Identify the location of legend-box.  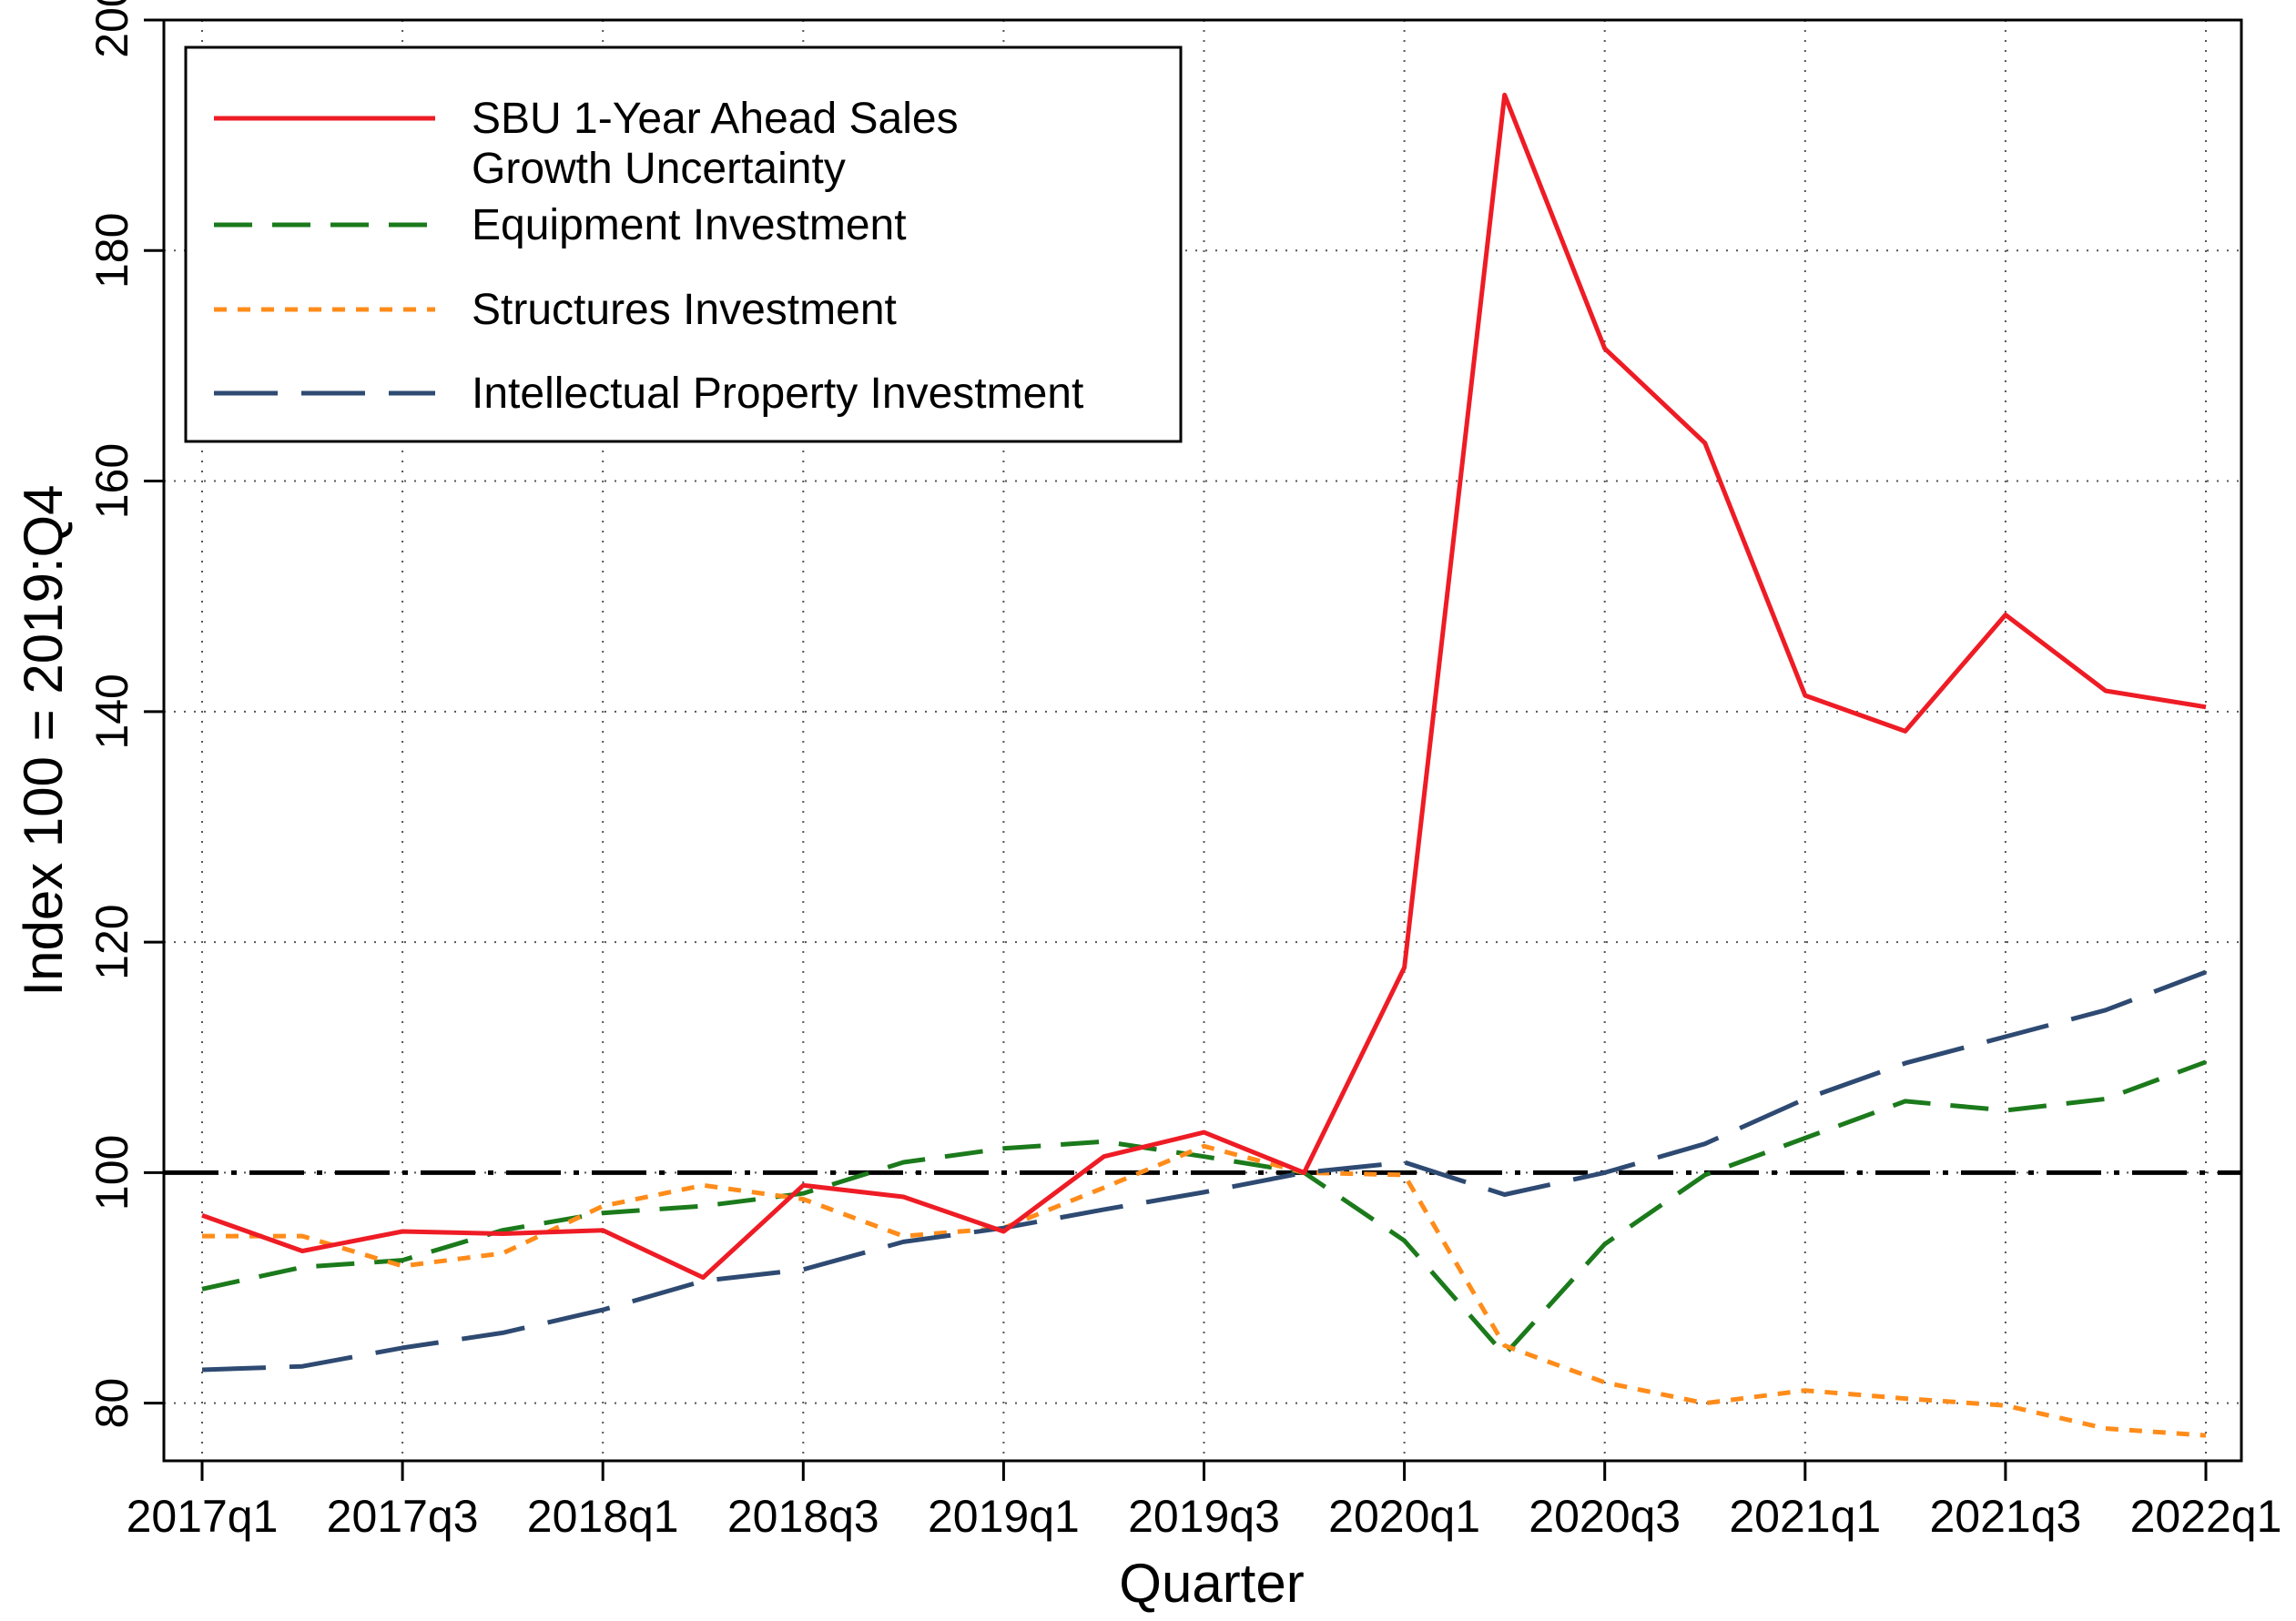
(683, 244).